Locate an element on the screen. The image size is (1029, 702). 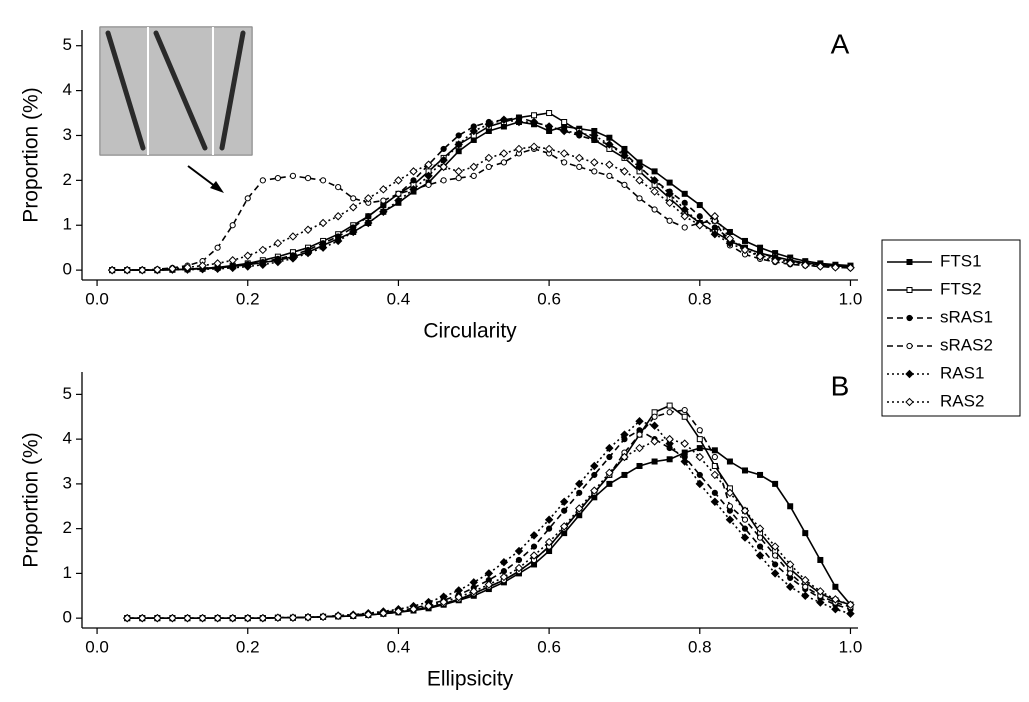
legend-label: RAS1 is located at coordinates (962, 372).